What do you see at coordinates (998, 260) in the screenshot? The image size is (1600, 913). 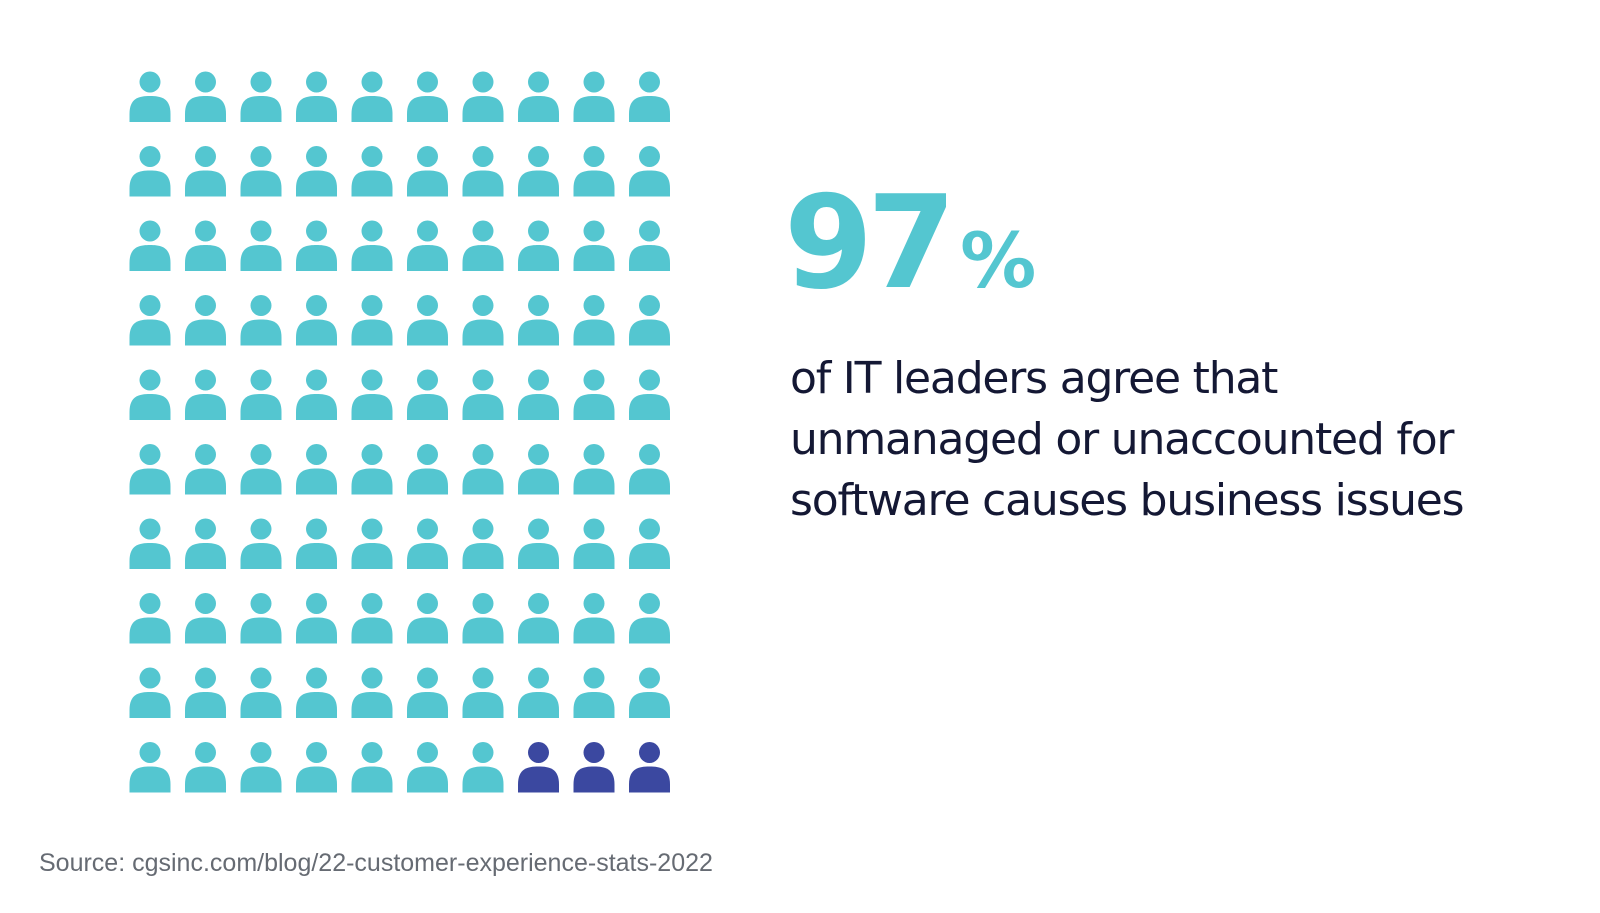 I see `stat-percent-sign: %` at bounding box center [998, 260].